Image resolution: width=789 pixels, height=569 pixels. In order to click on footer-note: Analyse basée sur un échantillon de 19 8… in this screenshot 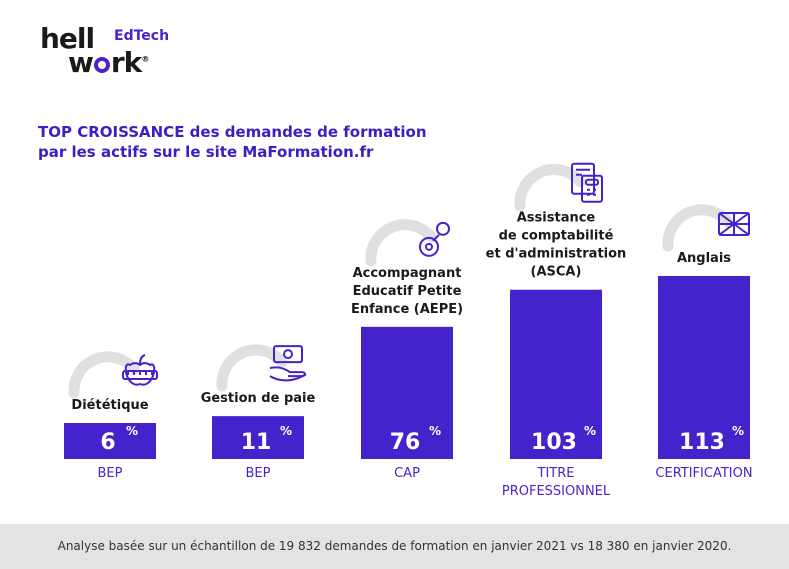, I will do `click(394, 546)`.